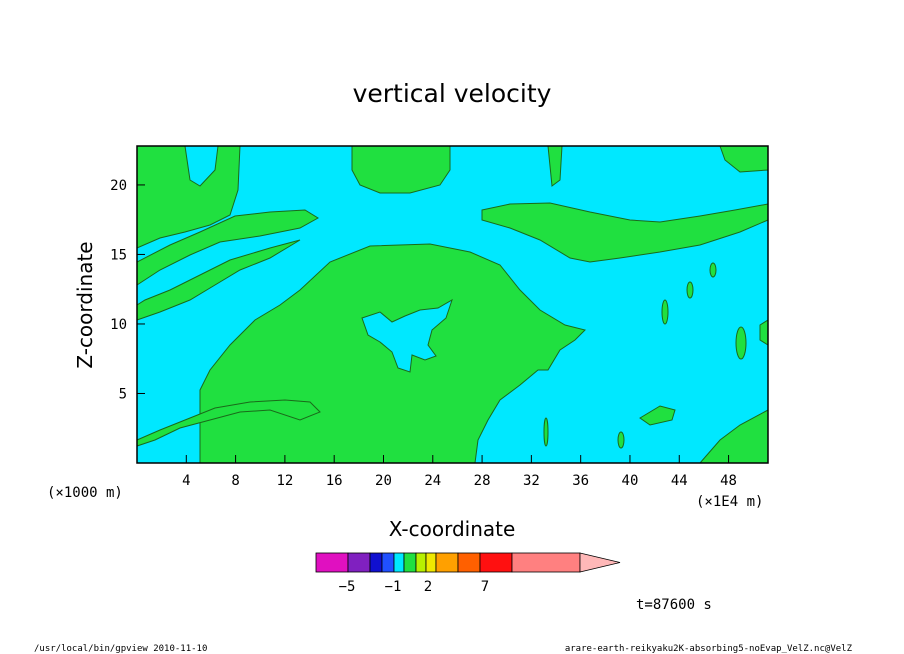 The height and width of the screenshot is (654, 904). Describe the element at coordinates (485, 587) in the screenshot. I see `colorbar-label: 7` at that location.